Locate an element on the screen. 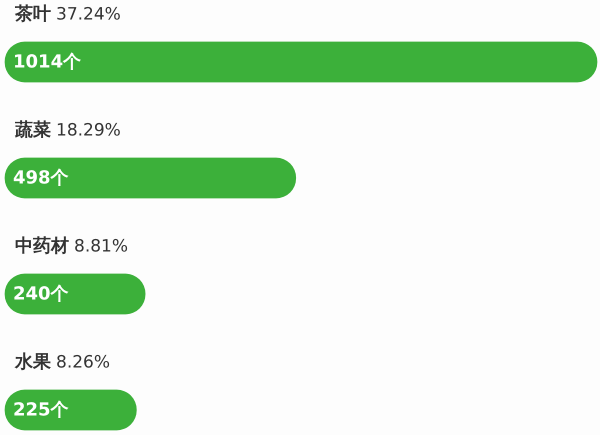 The width and height of the screenshot is (600, 435). annotation: 18.29% is located at coordinates (88, 130).